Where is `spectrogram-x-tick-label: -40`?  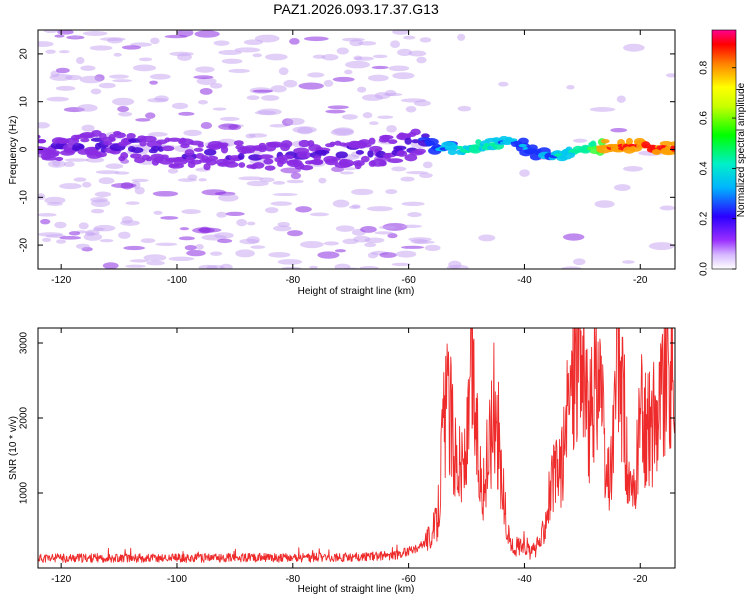
spectrogram-x-tick-label: -40 is located at coordinates (524, 280).